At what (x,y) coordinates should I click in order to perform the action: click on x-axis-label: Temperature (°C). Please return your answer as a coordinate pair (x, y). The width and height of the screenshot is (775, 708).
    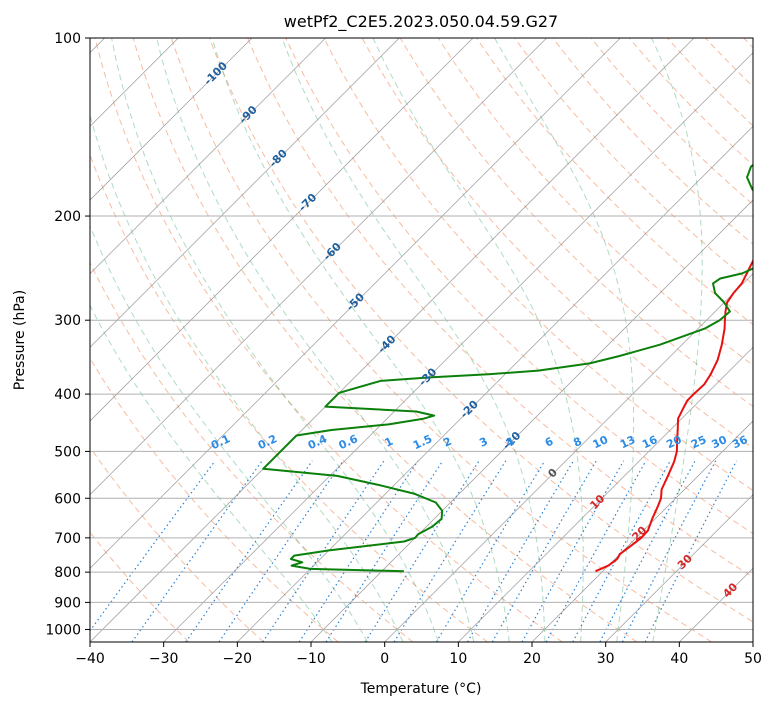
    Looking at the image, I should click on (421, 689).